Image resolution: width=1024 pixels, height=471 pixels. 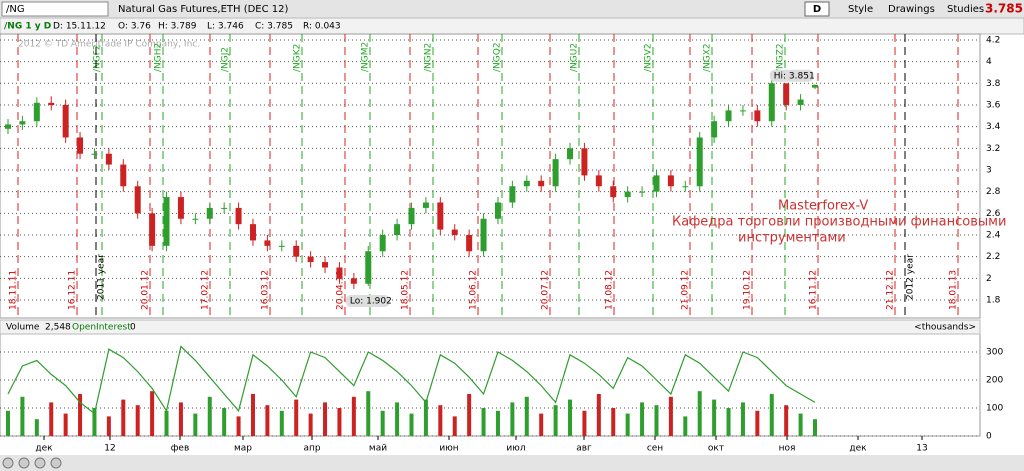 I want to click on watermark: 2012 © TD Ameritrade IP Company, Inc., so click(x=109, y=45).